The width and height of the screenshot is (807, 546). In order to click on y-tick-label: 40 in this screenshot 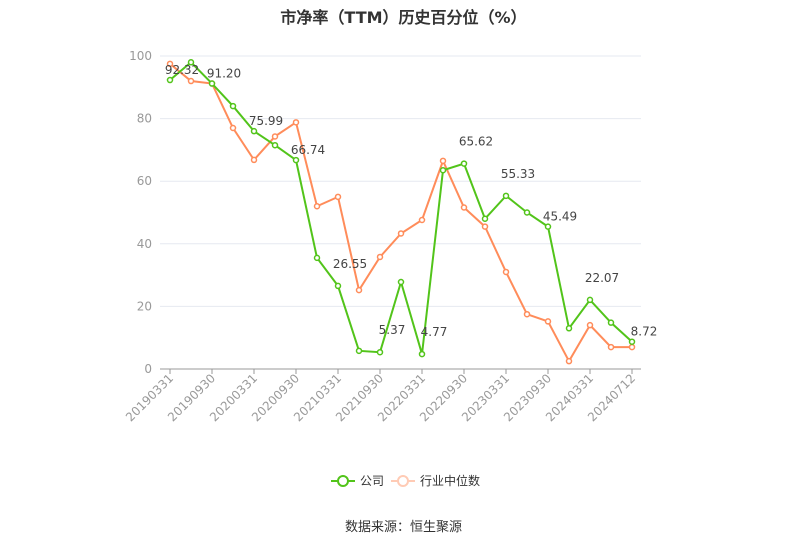, I will do `click(144, 244)`.